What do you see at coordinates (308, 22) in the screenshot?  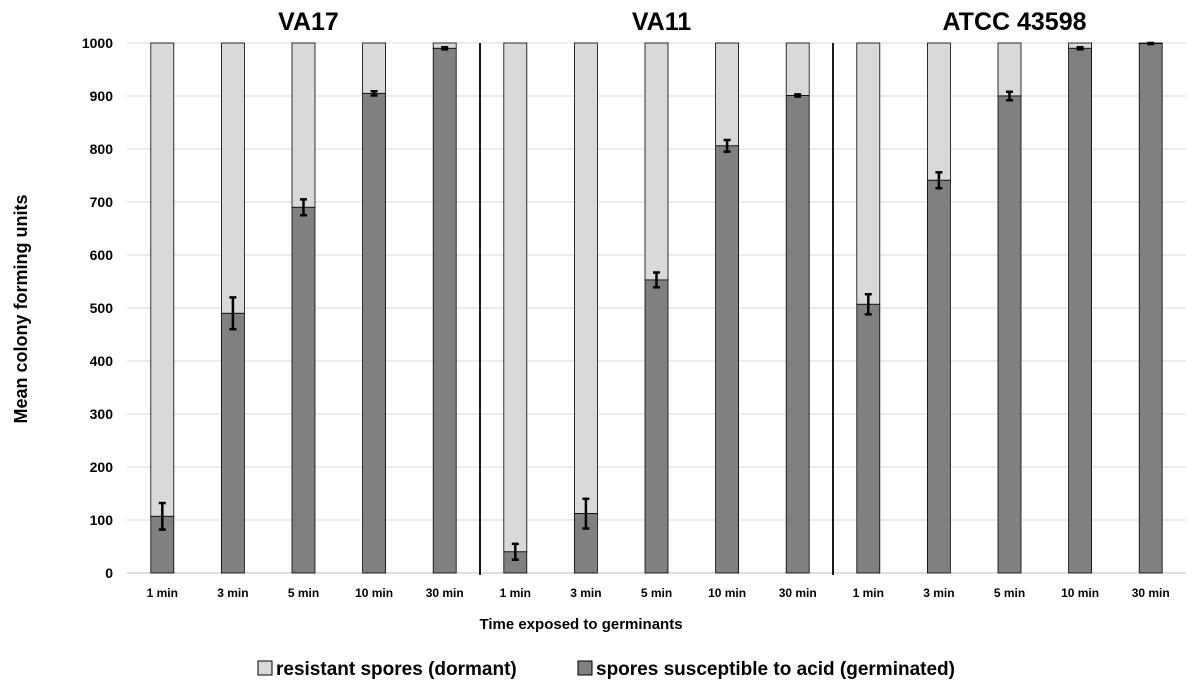 I see `panel-title: VA17` at bounding box center [308, 22].